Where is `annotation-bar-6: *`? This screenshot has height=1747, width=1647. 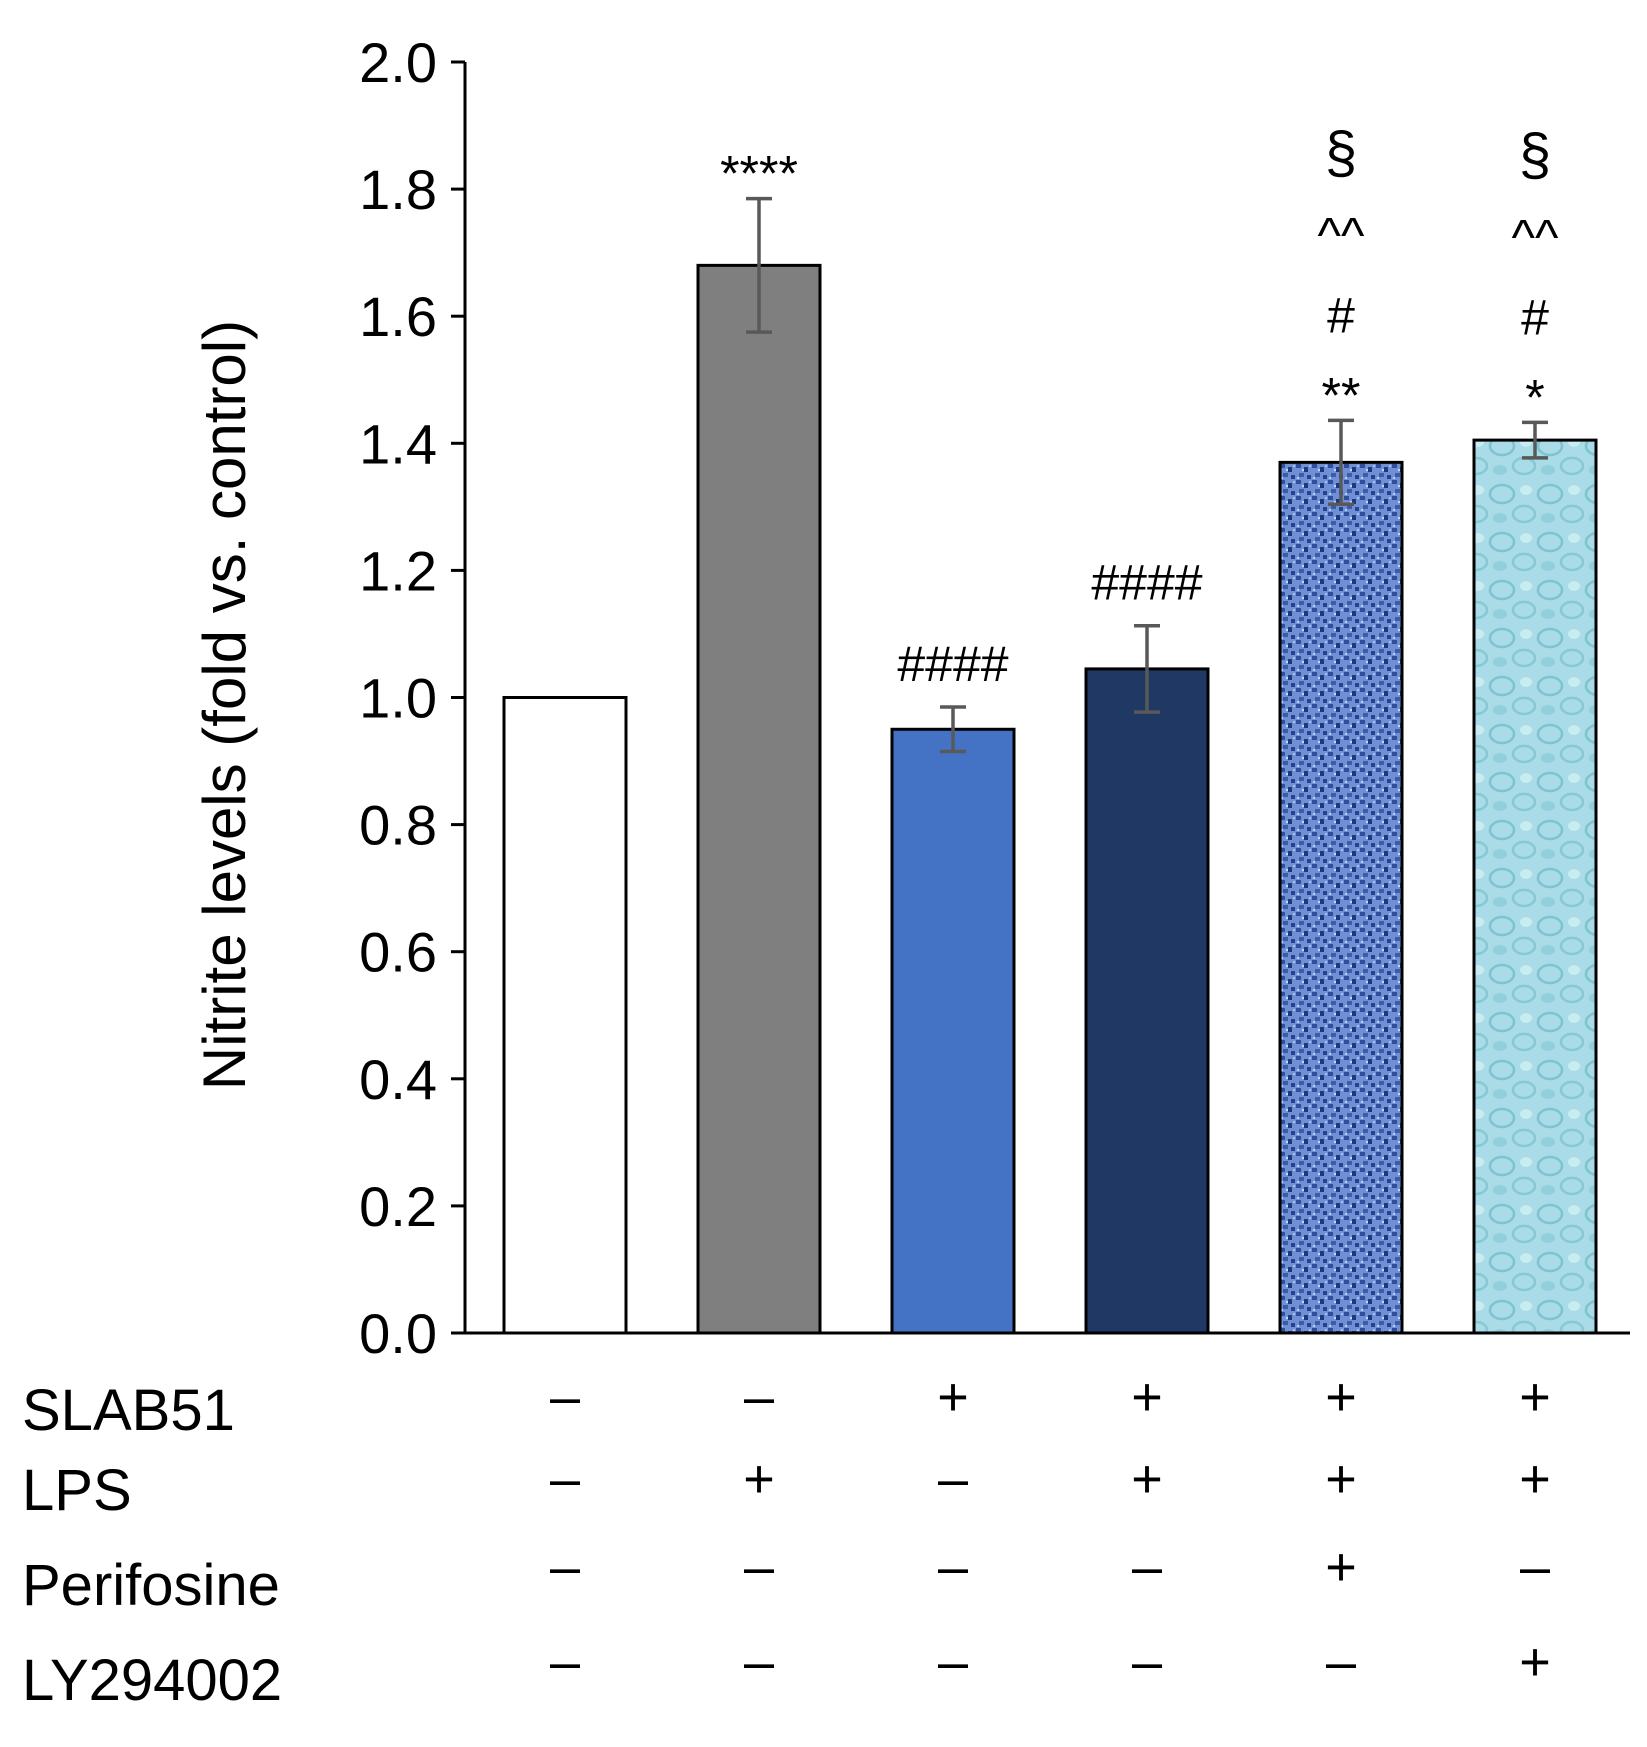 annotation-bar-6: * is located at coordinates (1534, 397).